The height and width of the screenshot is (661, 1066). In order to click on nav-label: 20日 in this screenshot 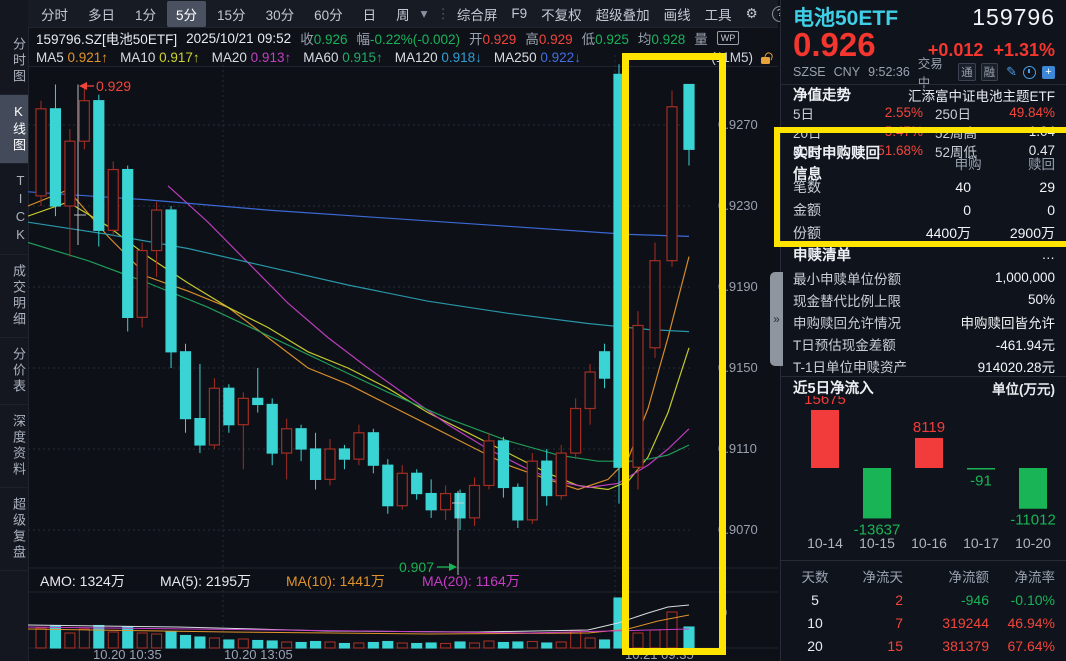, I will do `click(807, 133)`.